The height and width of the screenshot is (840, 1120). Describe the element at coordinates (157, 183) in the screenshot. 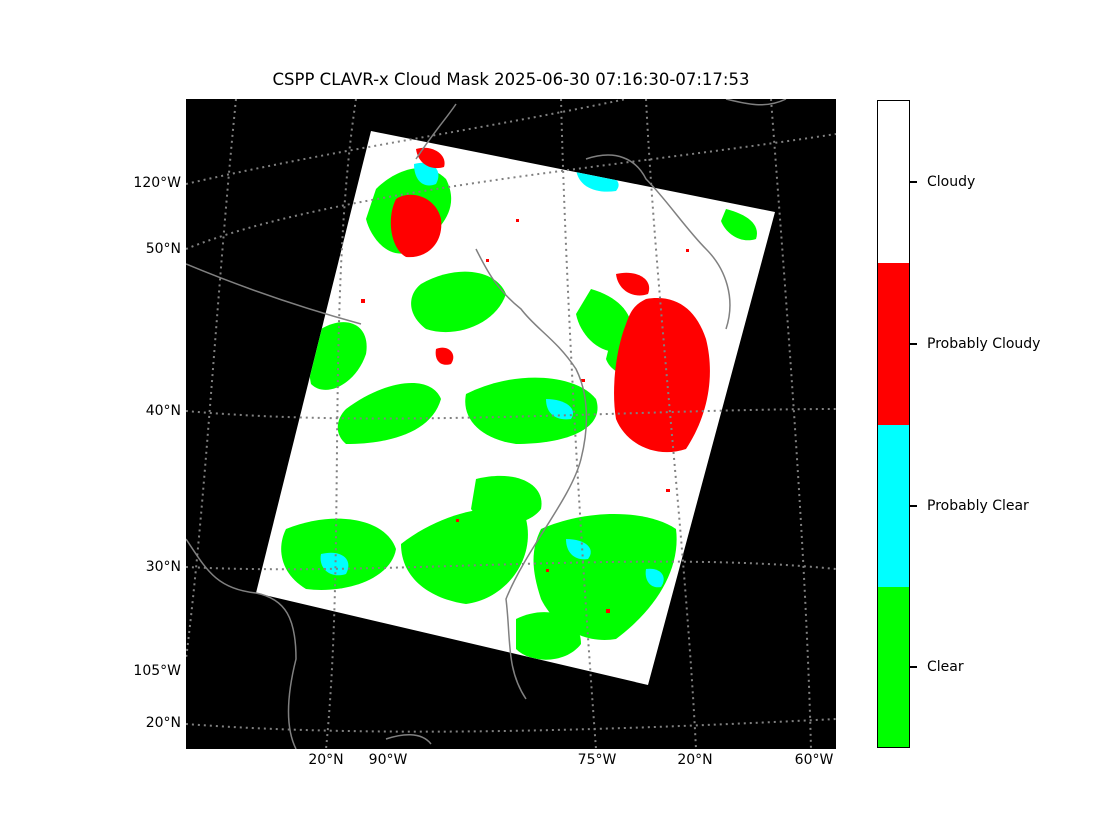

I see `left-label-120w: 120°W` at that location.